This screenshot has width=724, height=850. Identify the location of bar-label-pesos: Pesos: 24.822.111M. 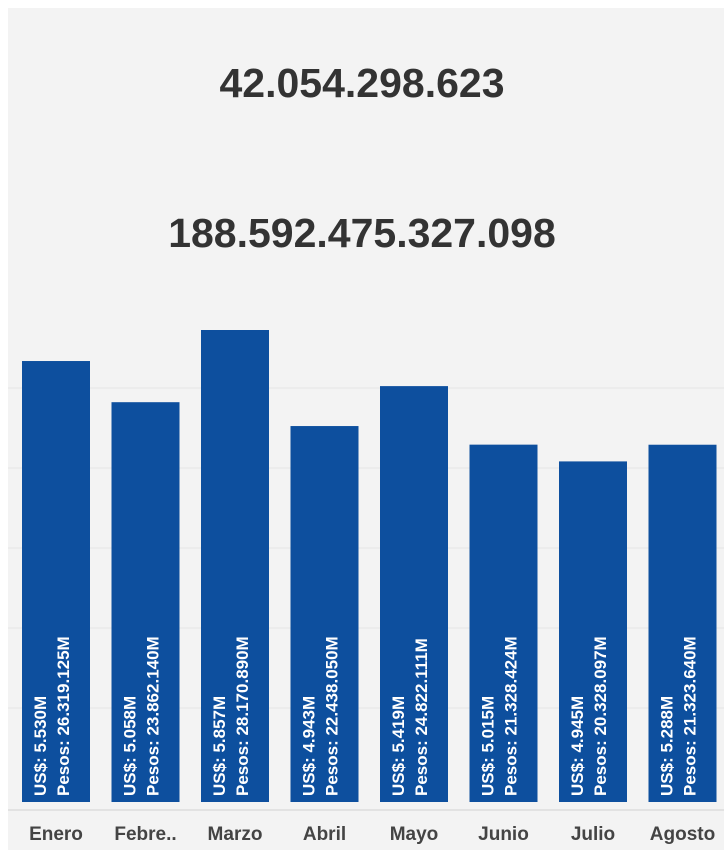
(421, 717).